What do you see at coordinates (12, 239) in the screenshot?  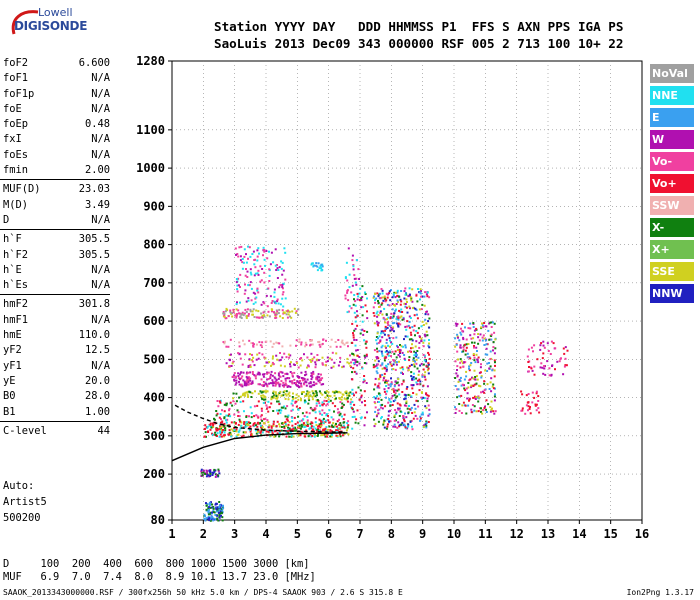 I see `param-key: h`F` at bounding box center [12, 239].